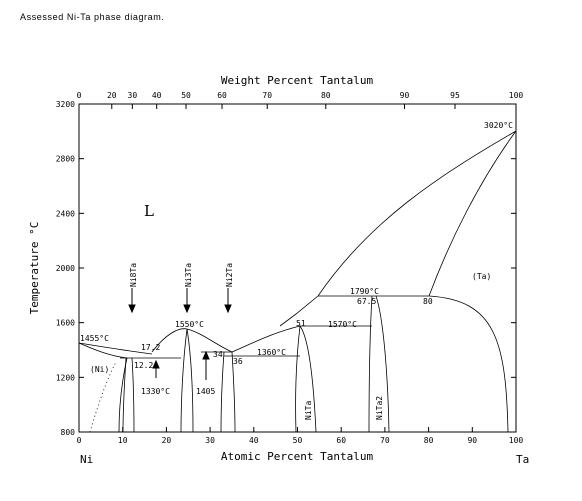  Describe the element at coordinates (133, 275) in the screenshot. I see `ni8ta-label: Ni8Ta` at that location.